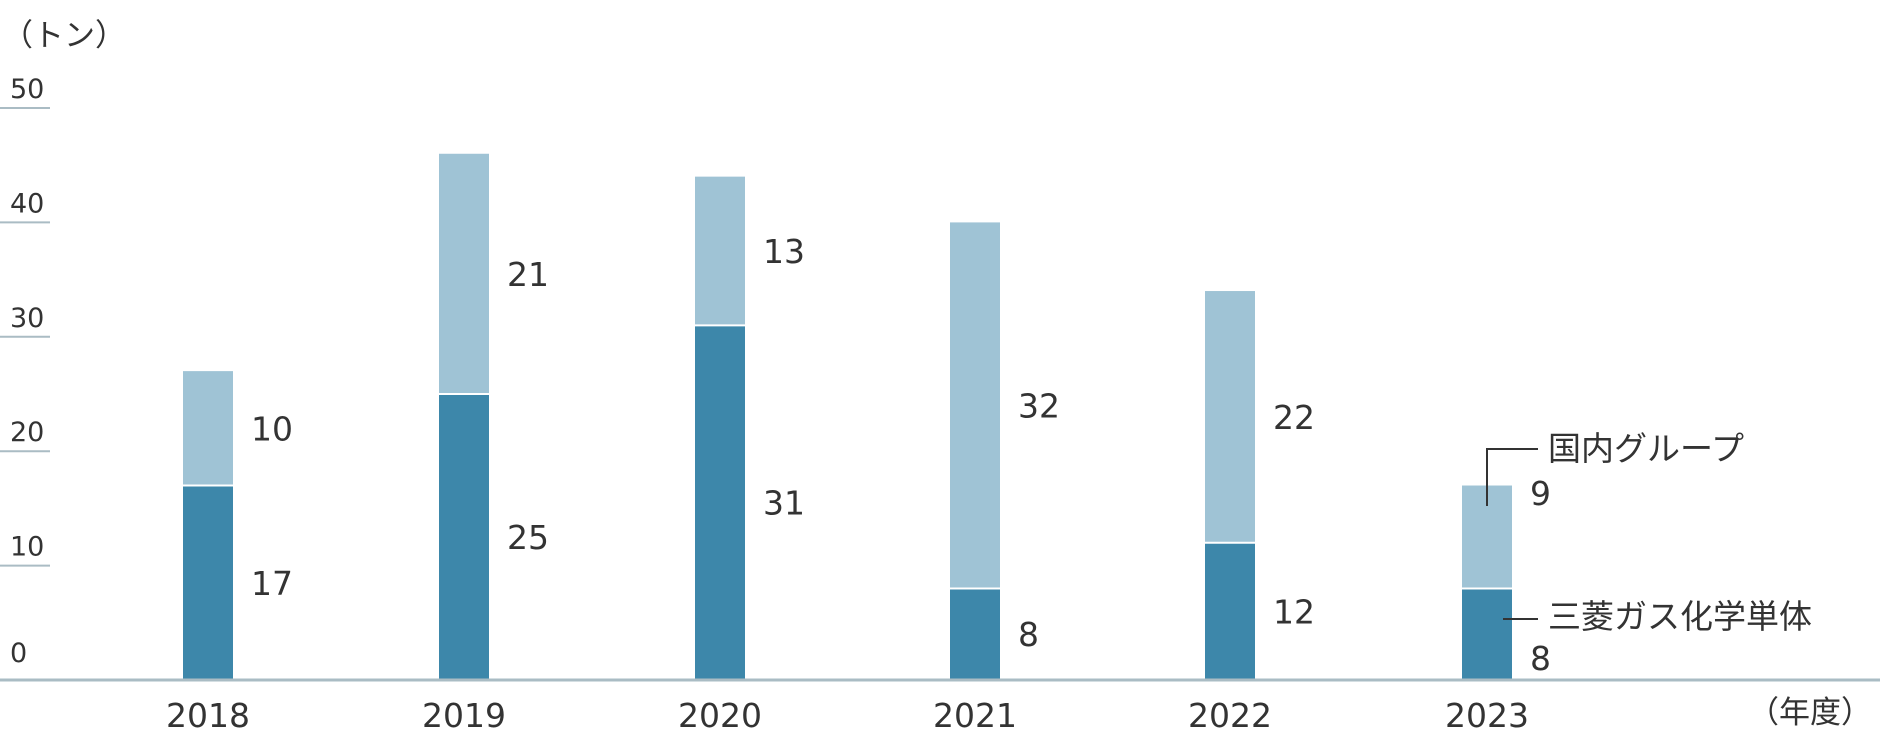 The height and width of the screenshot is (740, 1880). I want to click on x-tick-label-2021: 2021, so click(975, 715).